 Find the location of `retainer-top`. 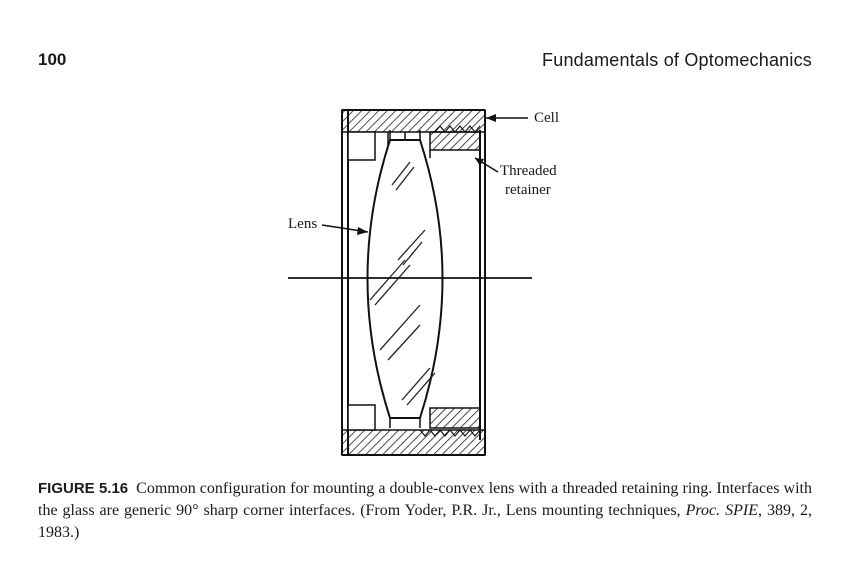

retainer-top is located at coordinates (455, 141).